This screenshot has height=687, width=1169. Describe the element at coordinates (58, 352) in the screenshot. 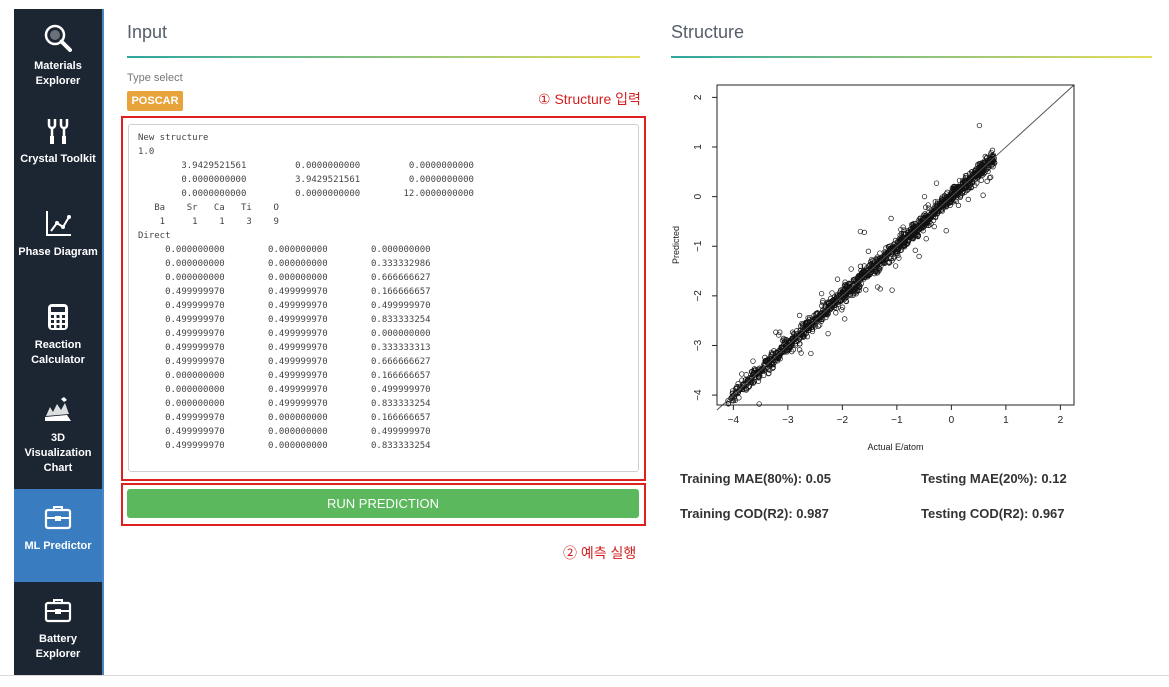

I see `nav-label: Reaction Calculator` at that location.